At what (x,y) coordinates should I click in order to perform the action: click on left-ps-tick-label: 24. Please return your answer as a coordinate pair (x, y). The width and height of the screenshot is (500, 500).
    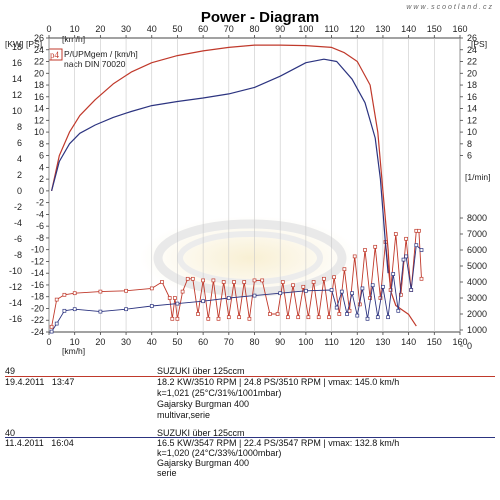
    Looking at the image, I should click on (39, 50).